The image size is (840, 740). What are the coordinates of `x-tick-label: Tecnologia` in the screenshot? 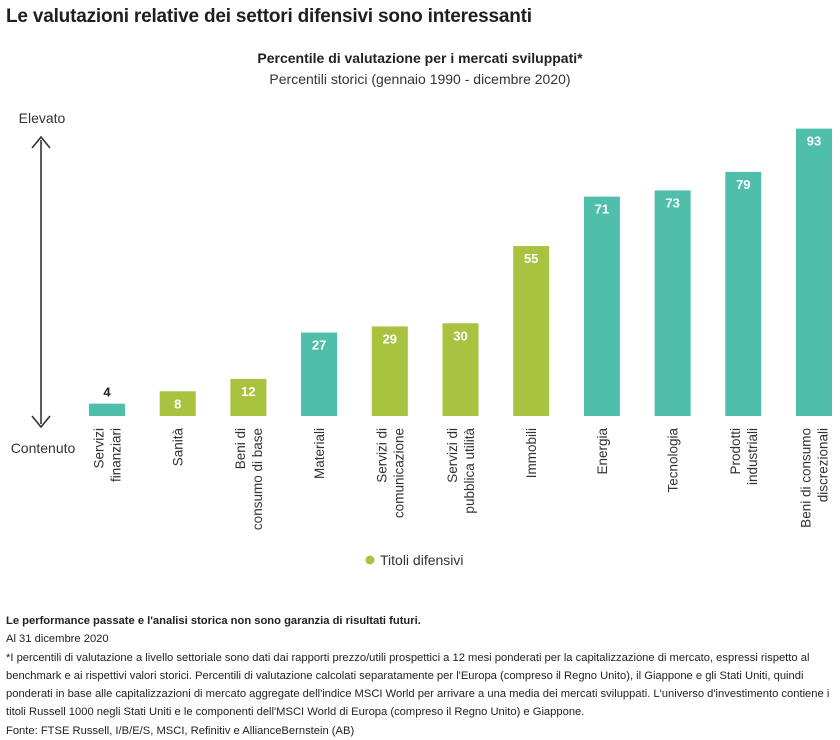 It's located at (673, 460).